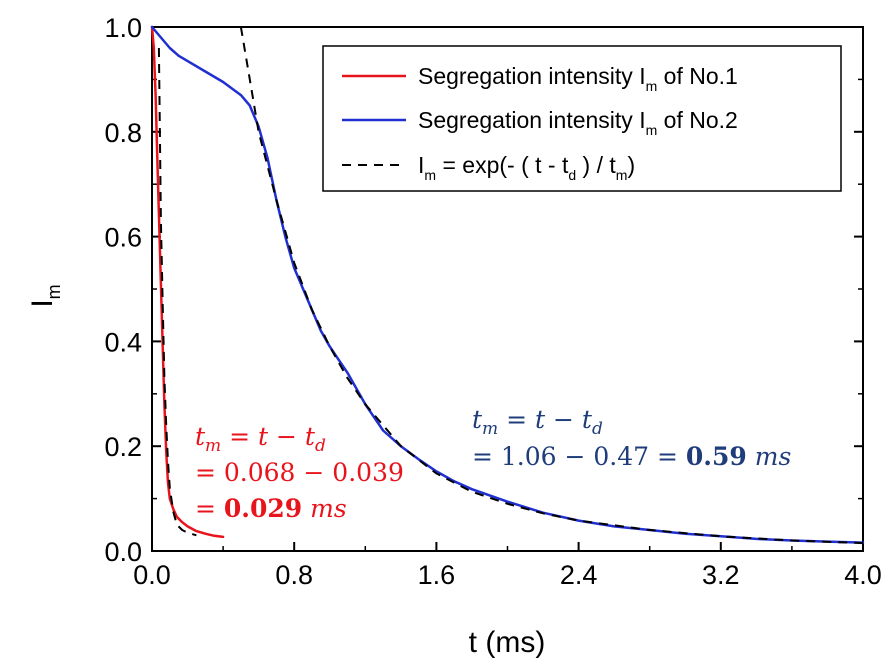 The width and height of the screenshot is (893, 666). What do you see at coordinates (697, 120) in the screenshot?
I see `legend-entry-no2-post: of No.2` at bounding box center [697, 120].